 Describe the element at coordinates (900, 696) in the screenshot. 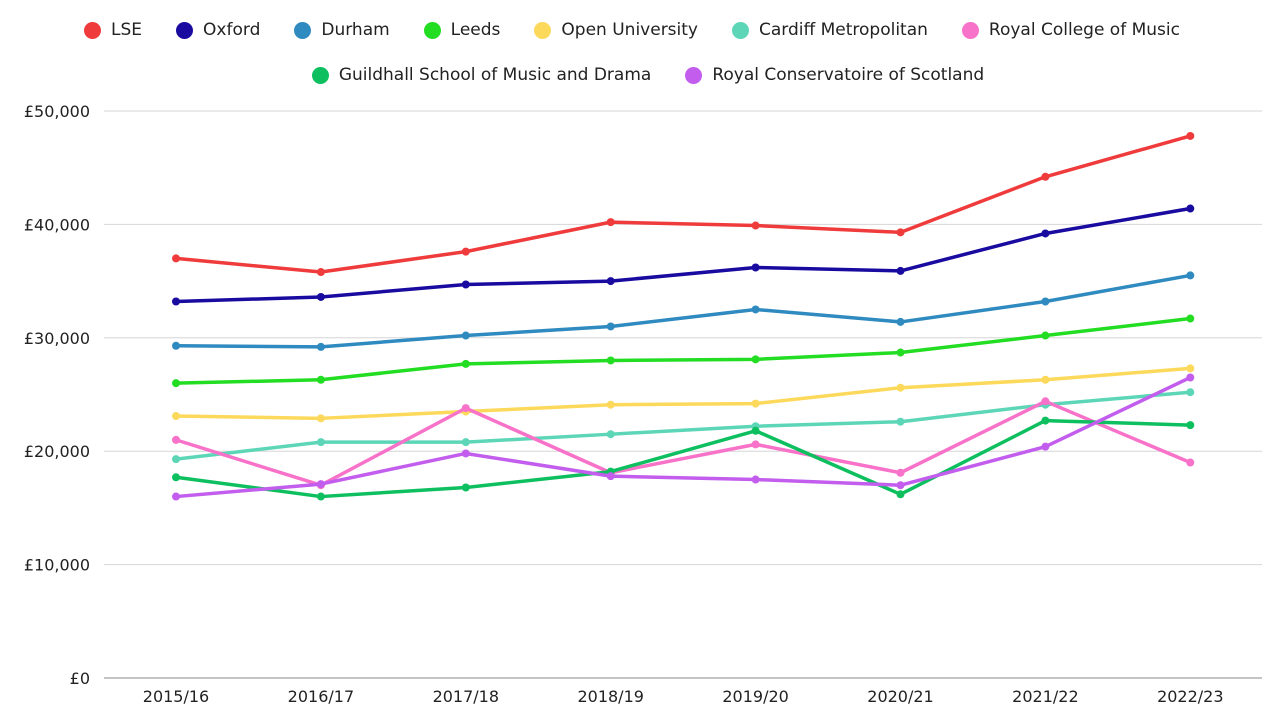

I see `x-tick-label: 2020/21` at that location.